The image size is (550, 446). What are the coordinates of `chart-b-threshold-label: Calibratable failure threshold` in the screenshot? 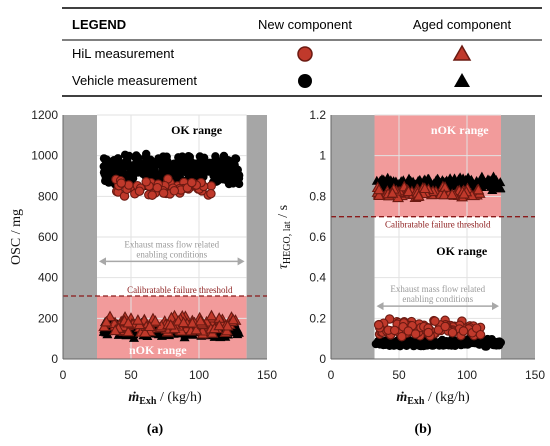 It's located at (438, 225).